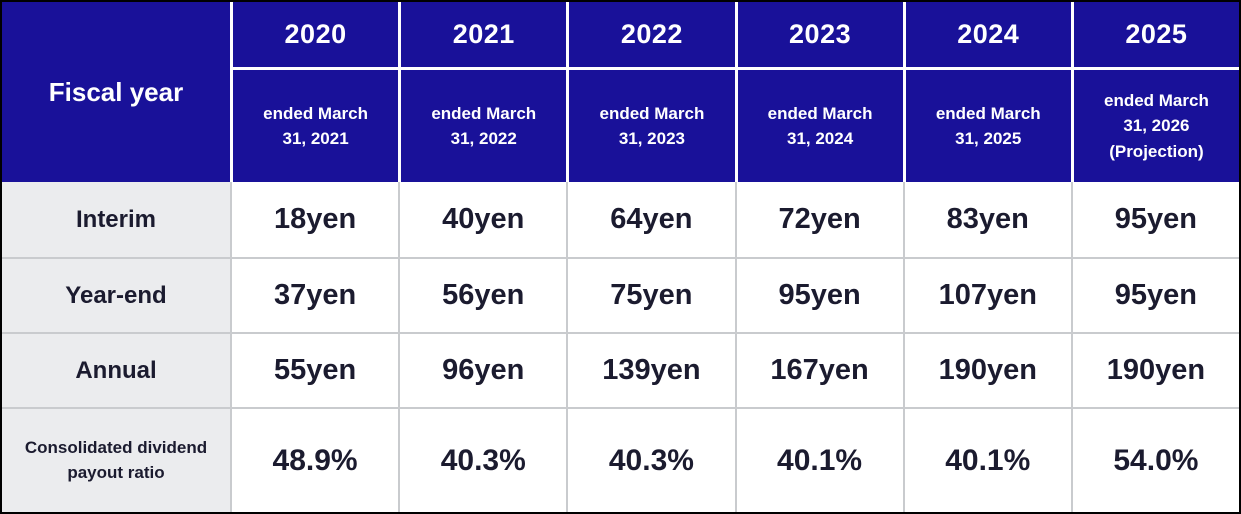  Describe the element at coordinates (1154, 459) in the screenshot. I see `value-cell: 54.0%` at that location.